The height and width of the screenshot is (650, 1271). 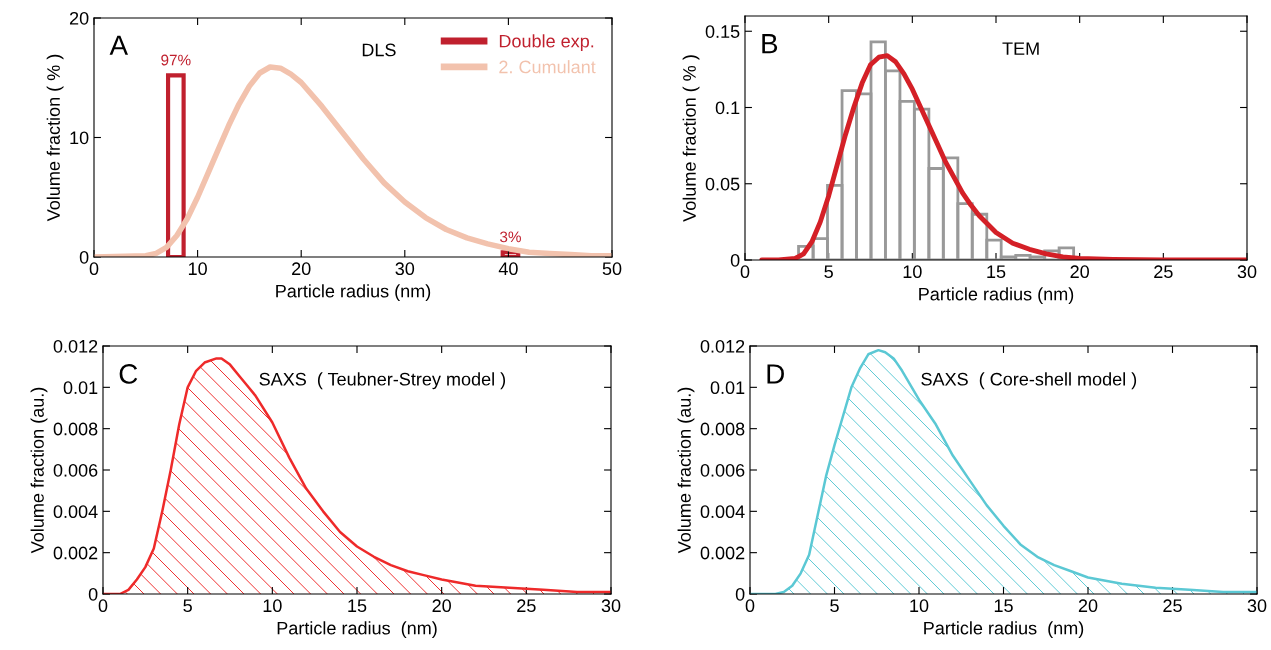 What do you see at coordinates (1003, 156) in the screenshot?
I see `line-series` at bounding box center [1003, 156].